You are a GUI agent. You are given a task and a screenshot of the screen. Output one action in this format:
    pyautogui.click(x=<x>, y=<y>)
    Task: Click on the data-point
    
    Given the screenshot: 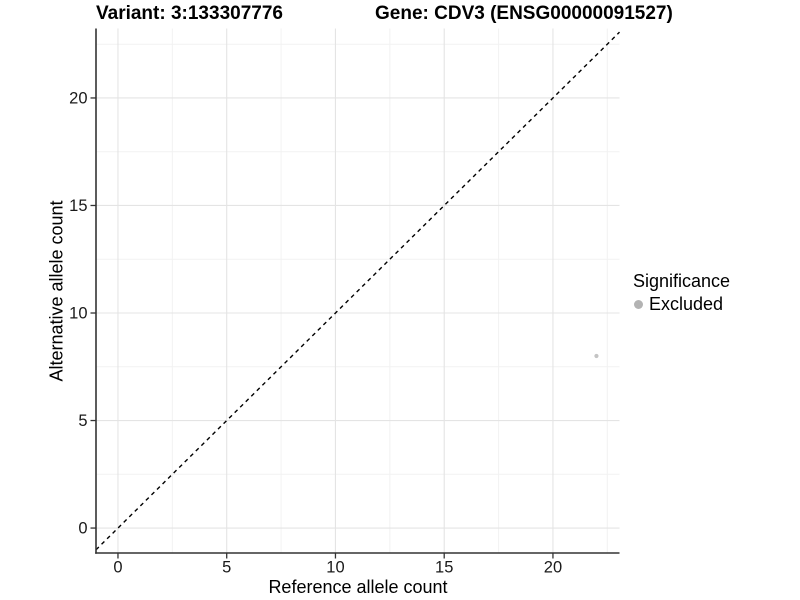 What is the action you would take?
    pyautogui.click(x=596, y=356)
    